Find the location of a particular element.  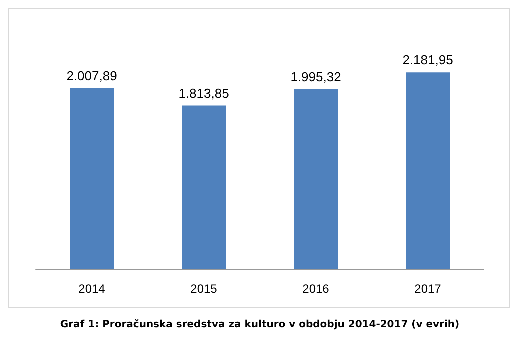

x-tick-label: 2015 is located at coordinates (204, 289).